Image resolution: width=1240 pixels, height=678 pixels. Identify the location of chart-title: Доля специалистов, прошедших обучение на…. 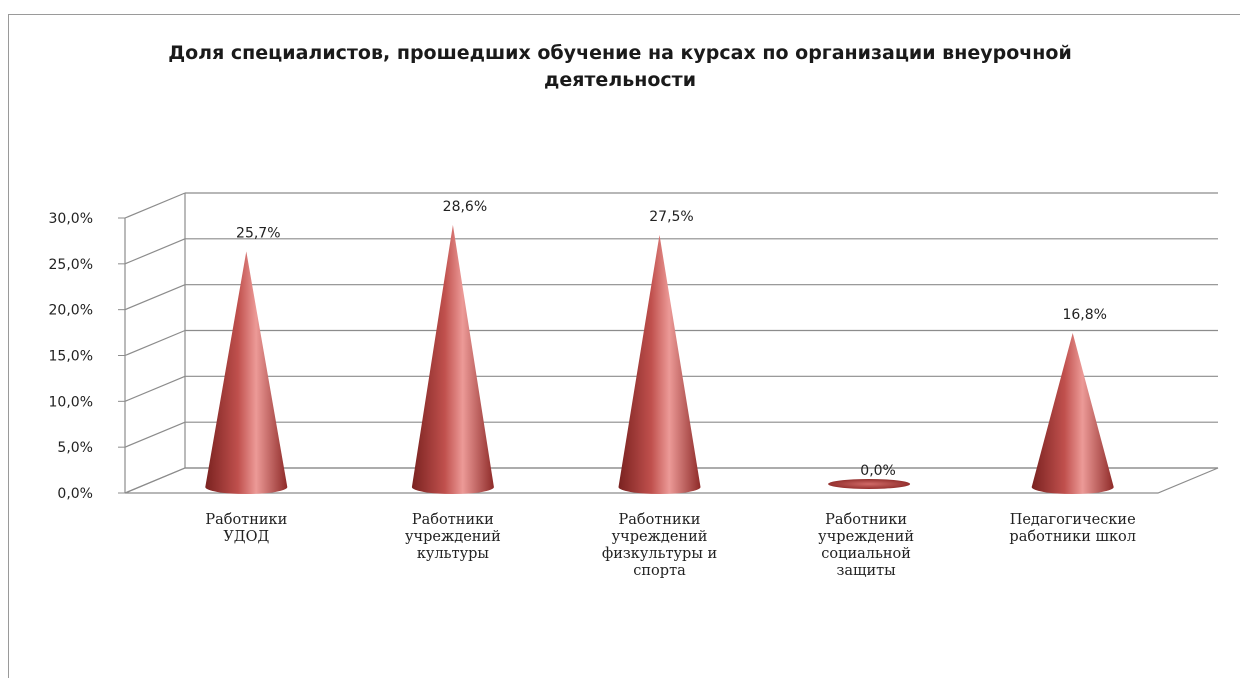
(620, 66).